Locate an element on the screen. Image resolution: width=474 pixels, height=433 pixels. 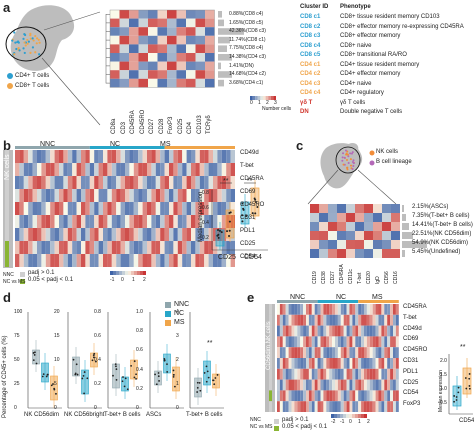
scale-tick-a: 3 is located at coordinates (275, 103).